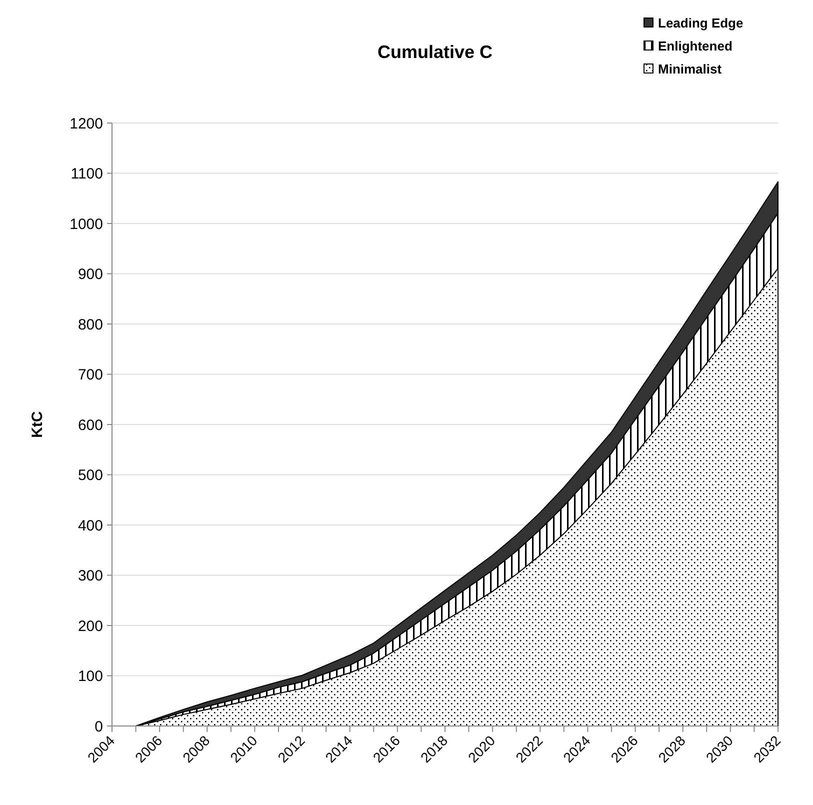  I want to click on y-tick-label: 600, so click(90, 425).